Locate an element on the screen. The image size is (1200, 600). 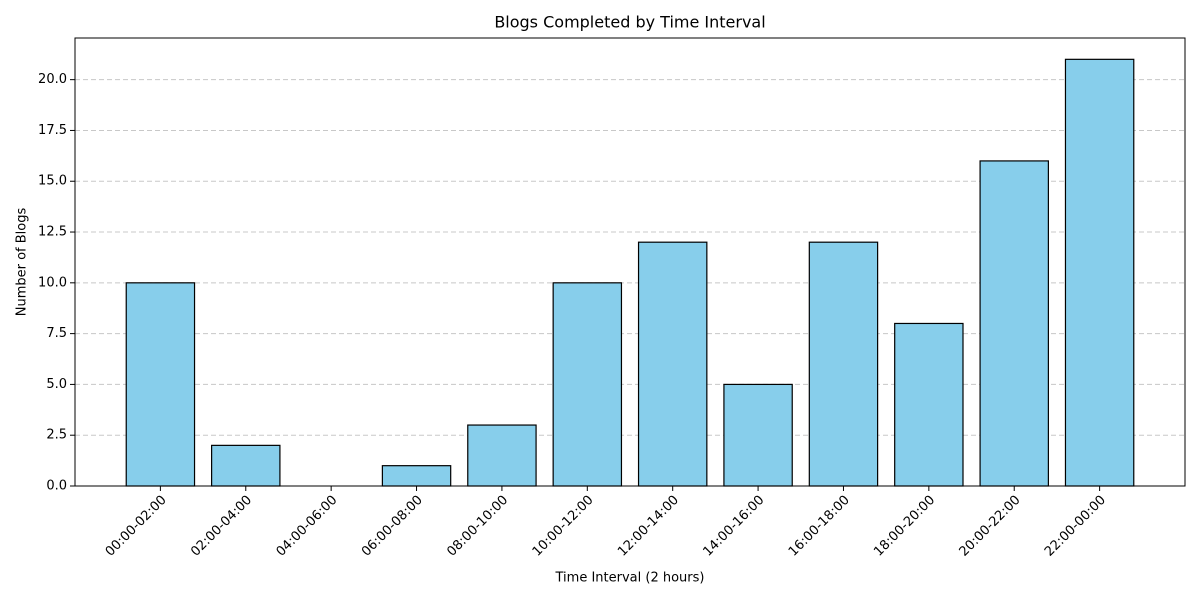
chart-title: Blogs Completed by Time Interval is located at coordinates (629, 22).